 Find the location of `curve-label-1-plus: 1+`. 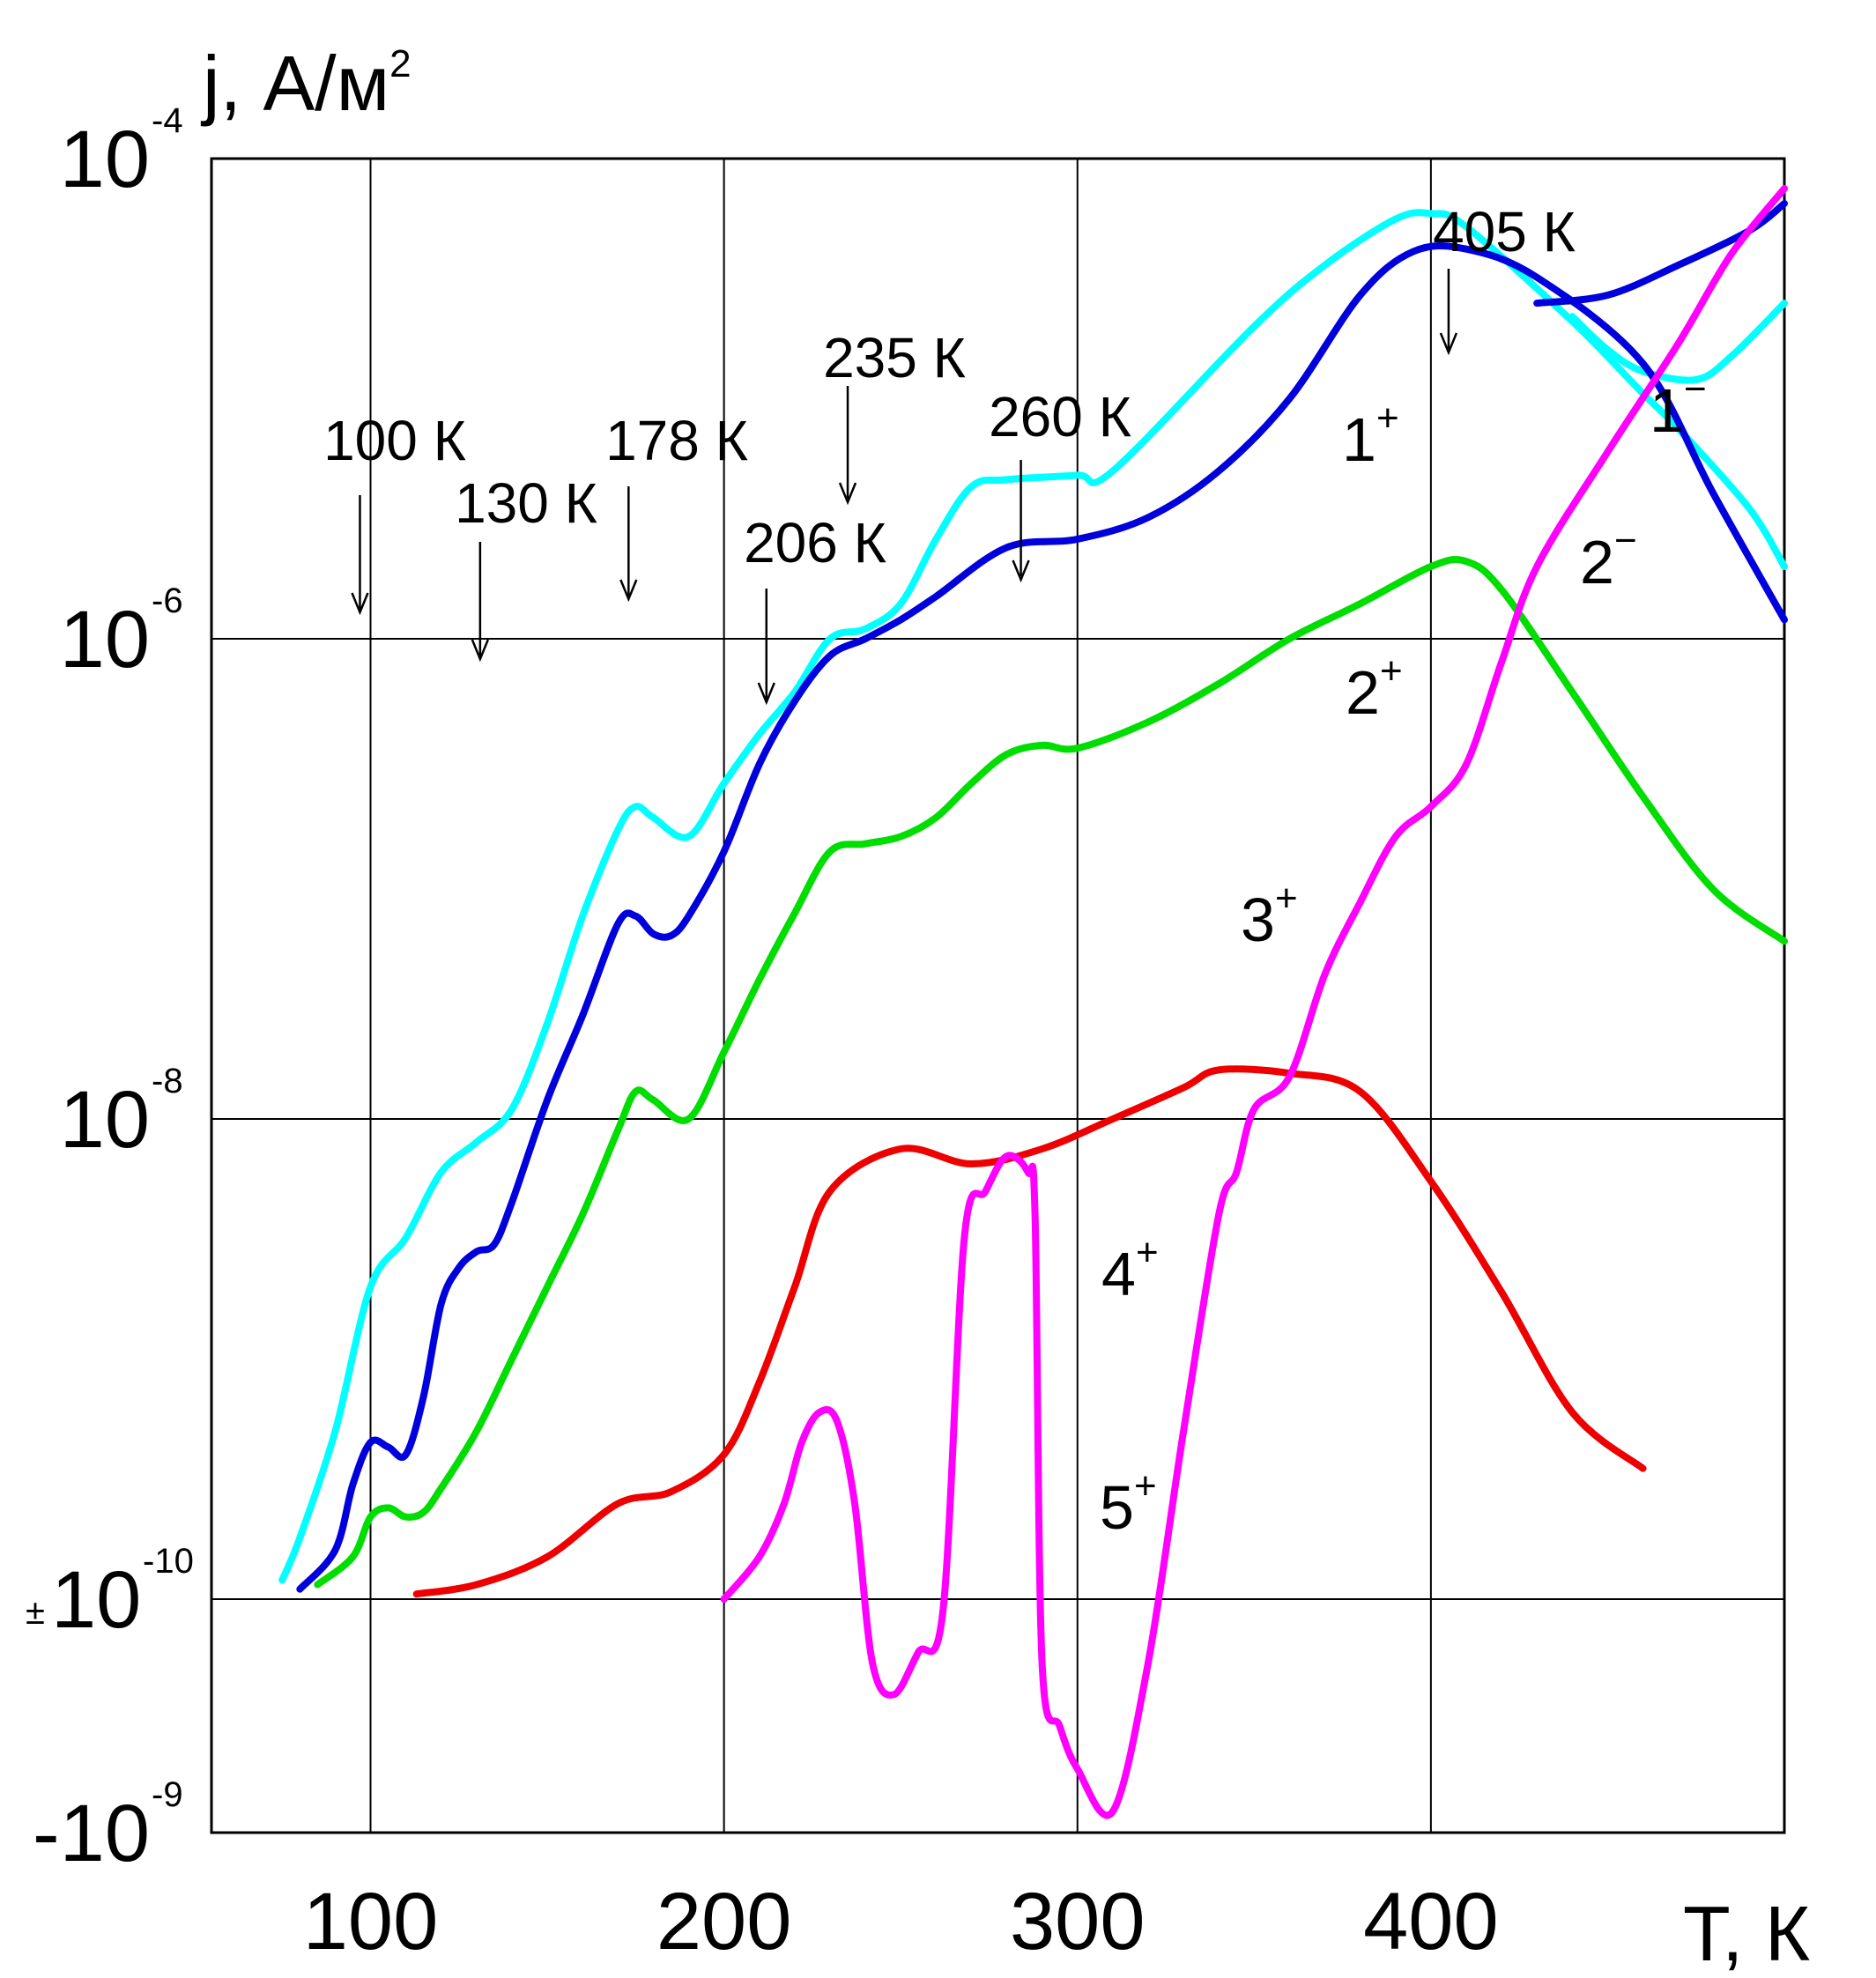

curve-label-1-plus: 1+ is located at coordinates (1370, 435).